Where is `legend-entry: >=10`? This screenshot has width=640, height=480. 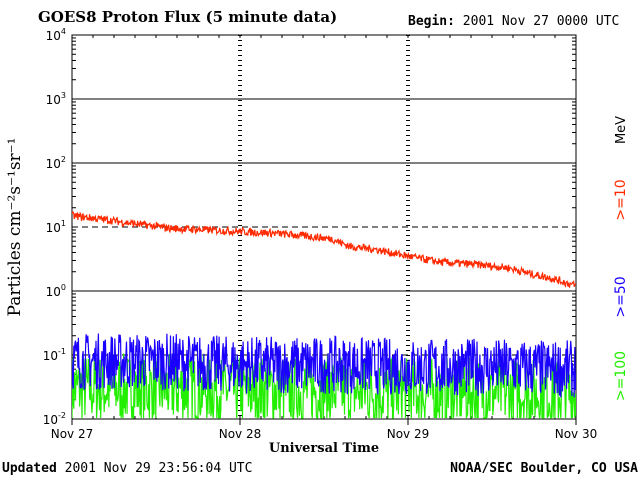
legend-entry: >=10 is located at coordinates (621, 199).